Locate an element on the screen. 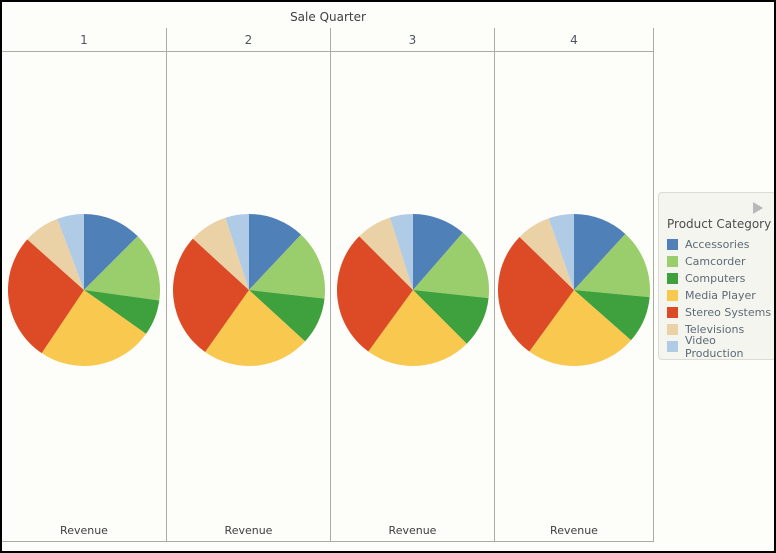 This screenshot has height=553, width=776. legend-item-label: Accessories is located at coordinates (717, 244).